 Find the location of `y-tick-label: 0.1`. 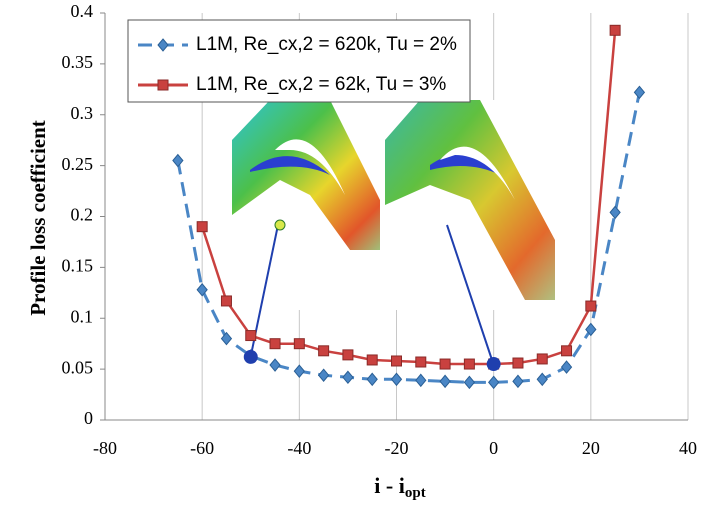

y-tick-label: 0.1 is located at coordinates (82, 316).